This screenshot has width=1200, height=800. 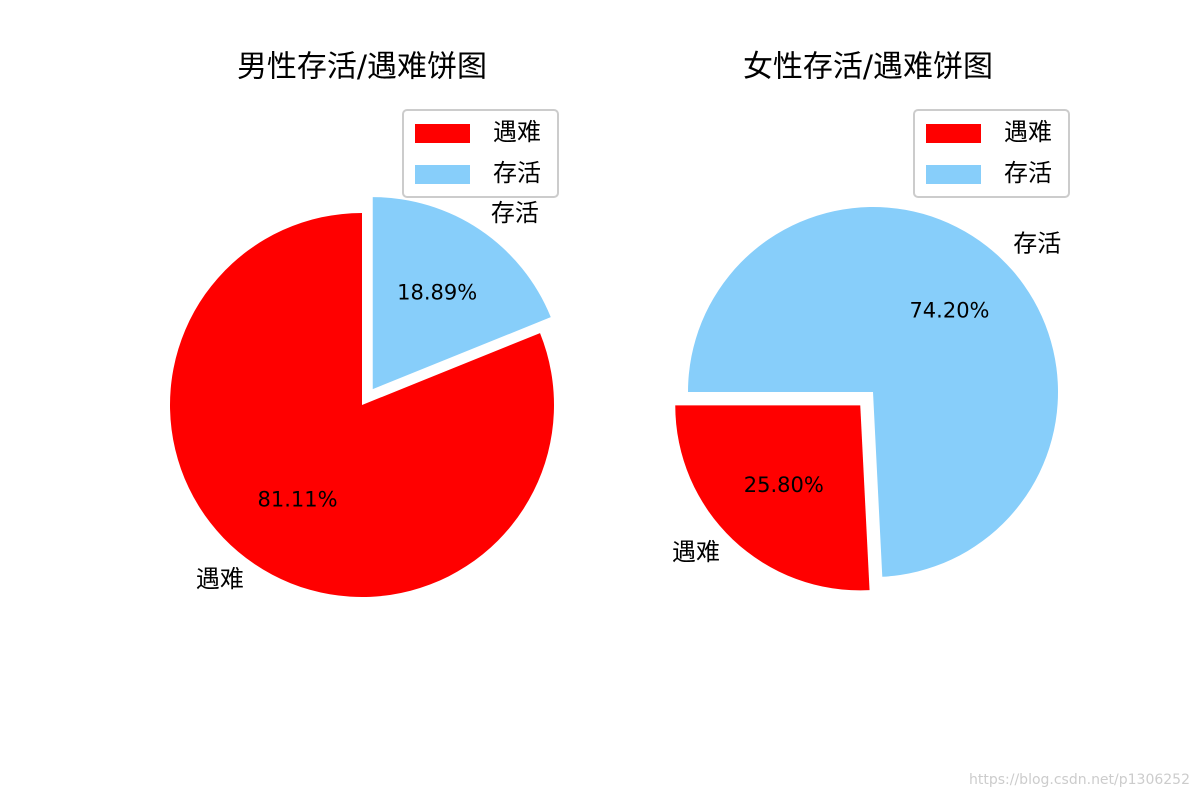 What do you see at coordinates (1079, 780) in the screenshot?
I see `watermark: https://blog.csdn.net/p1306252` at bounding box center [1079, 780].